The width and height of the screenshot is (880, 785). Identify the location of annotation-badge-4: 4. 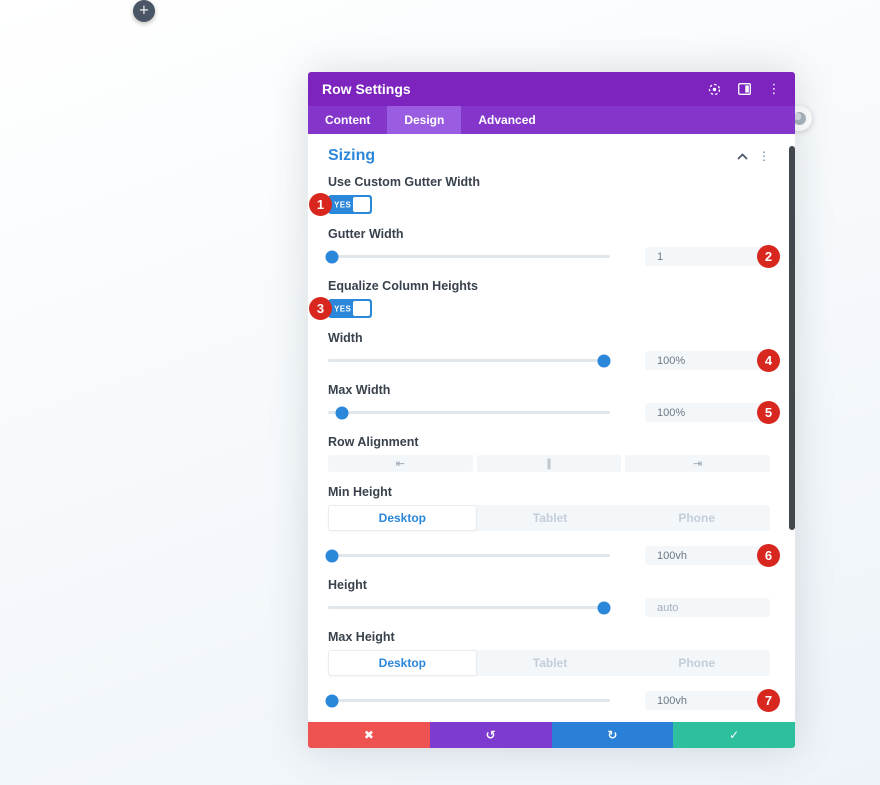
(768, 360).